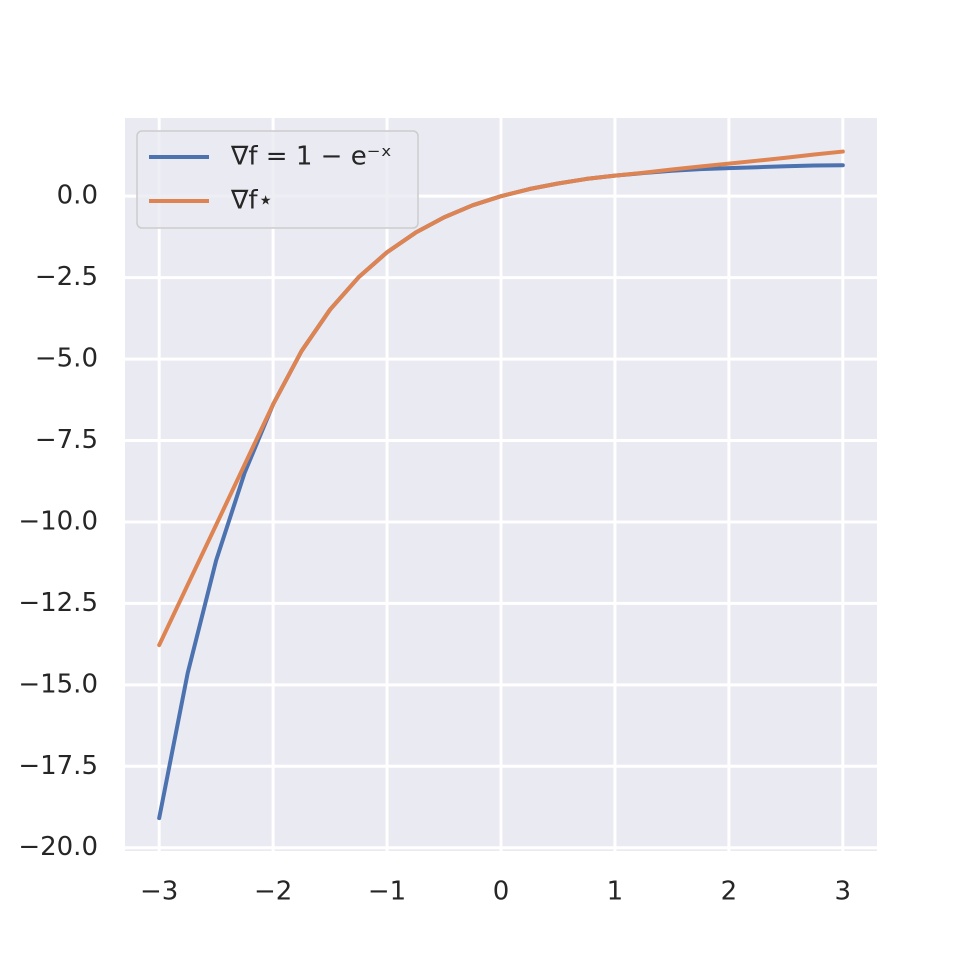 The image size is (977, 977). I want to click on y-tick-label: −5.0, so click(66, 359).